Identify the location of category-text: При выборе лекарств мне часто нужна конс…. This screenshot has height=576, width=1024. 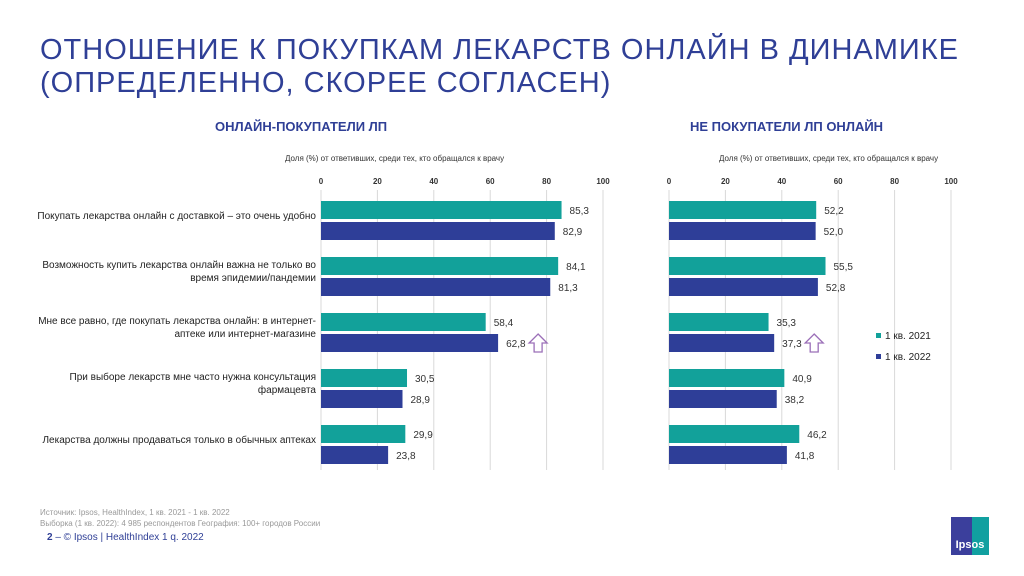
(192, 384).